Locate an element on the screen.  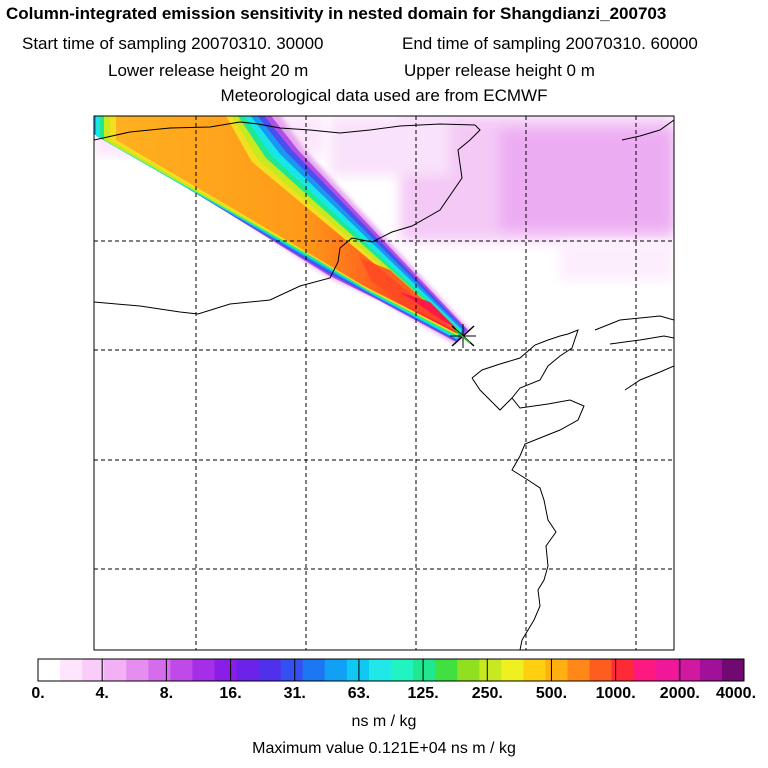
colorbar-label: 31. is located at coordinates (294, 693).